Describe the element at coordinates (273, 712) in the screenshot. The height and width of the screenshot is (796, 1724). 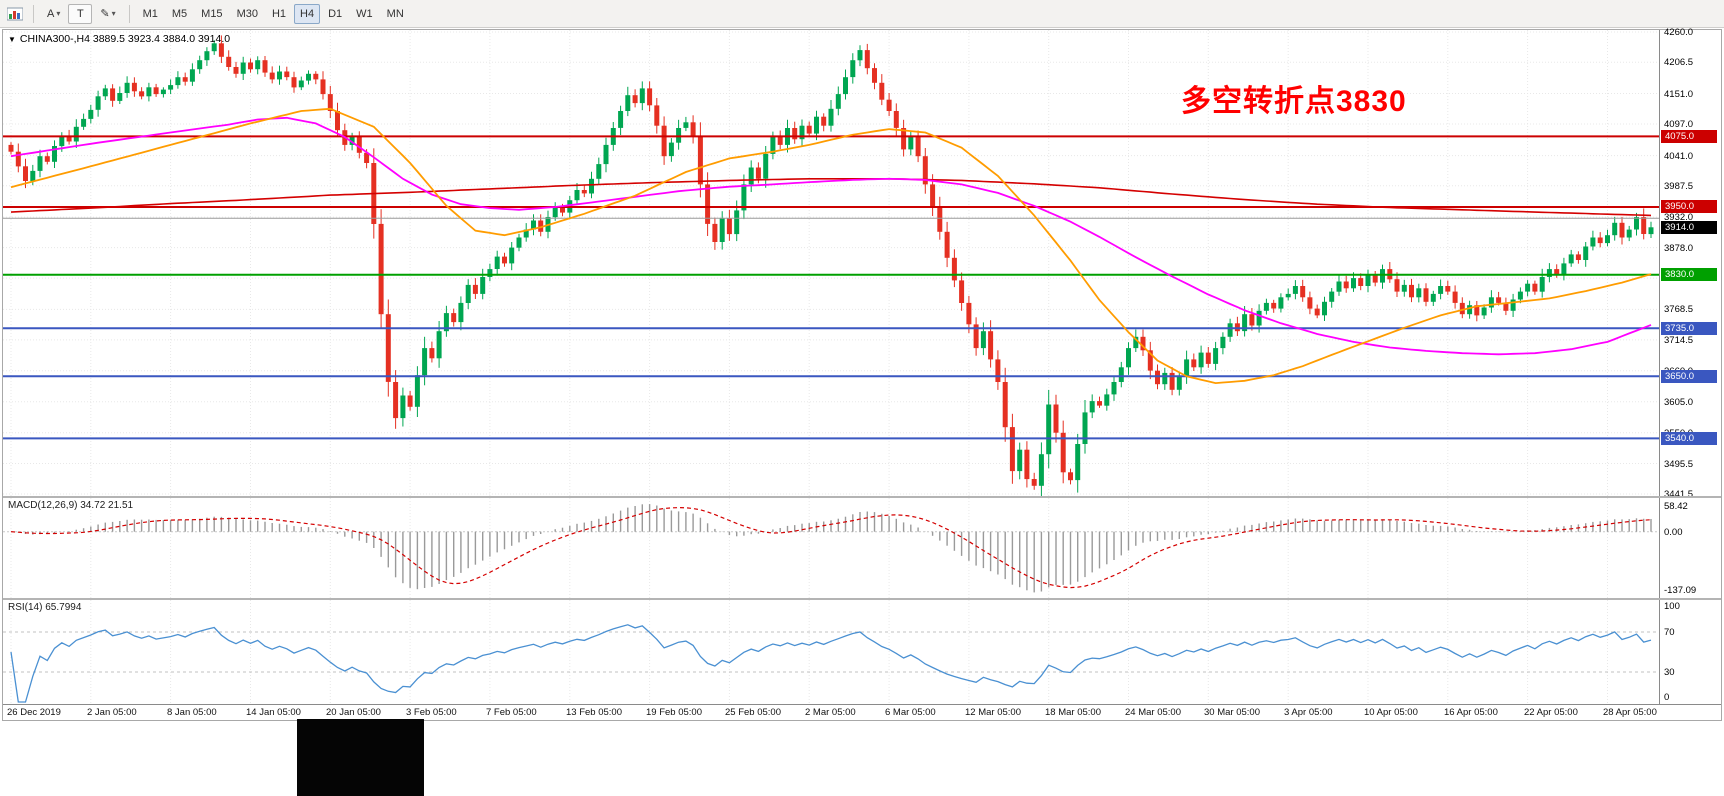
I see `time-axis-label: 14 Jan 05:00` at that location.